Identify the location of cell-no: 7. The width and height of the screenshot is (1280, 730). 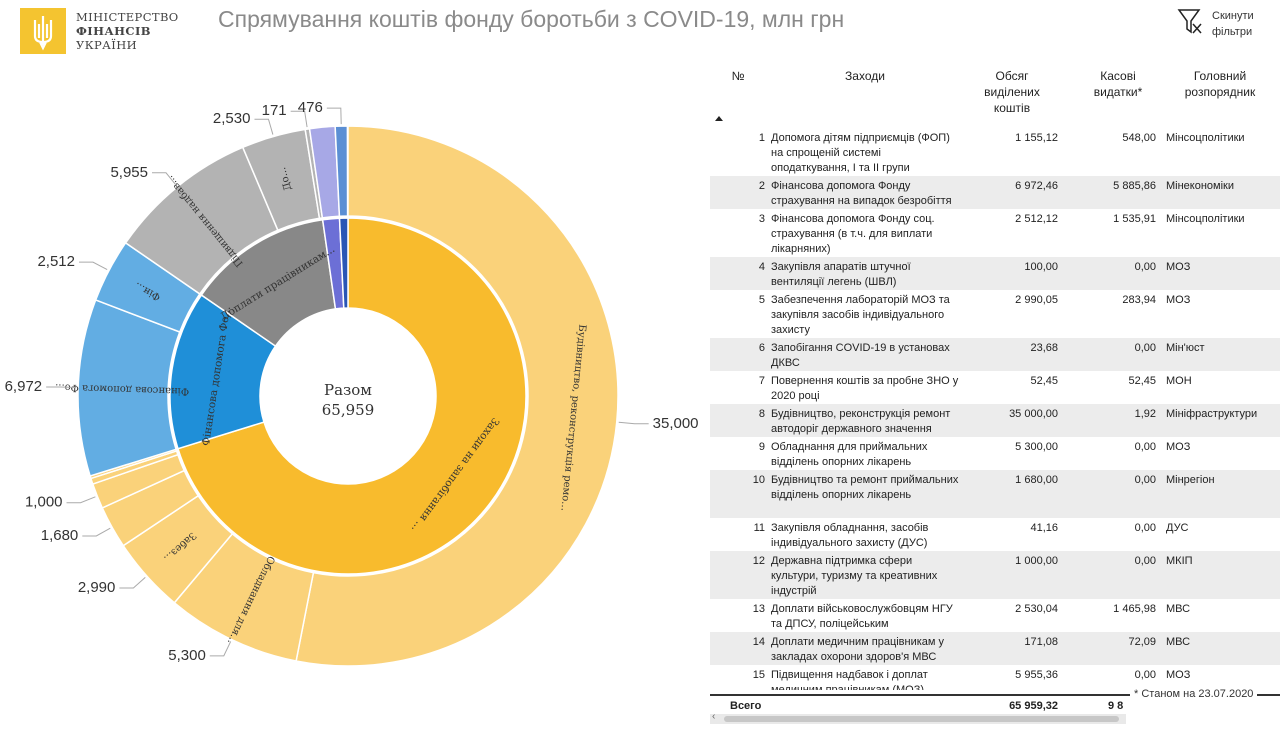
(761, 381).